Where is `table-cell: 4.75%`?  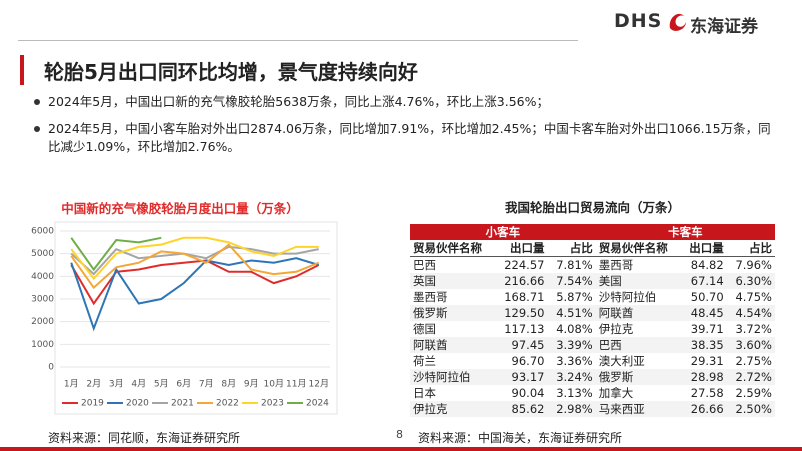
table-cell: 4.75% is located at coordinates (753, 297).